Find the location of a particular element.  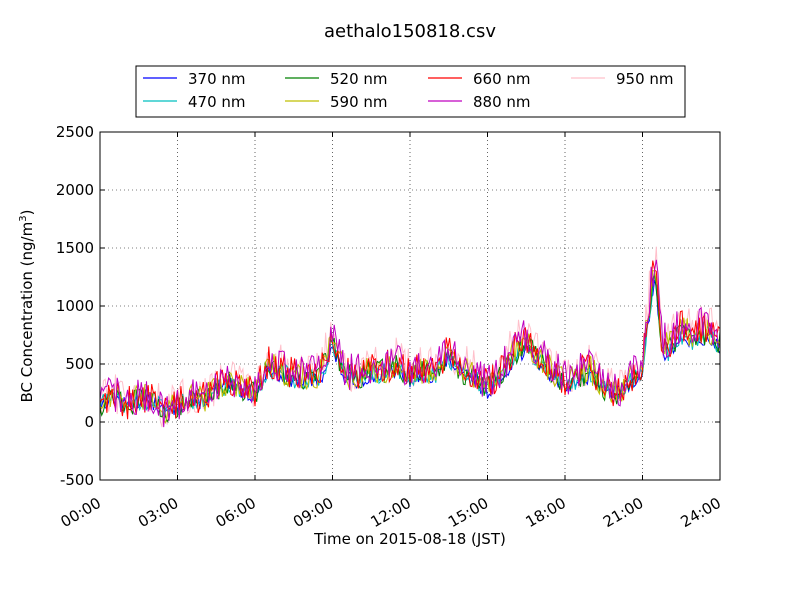

x-tick-label: 06:00 is located at coordinates (236, 512).